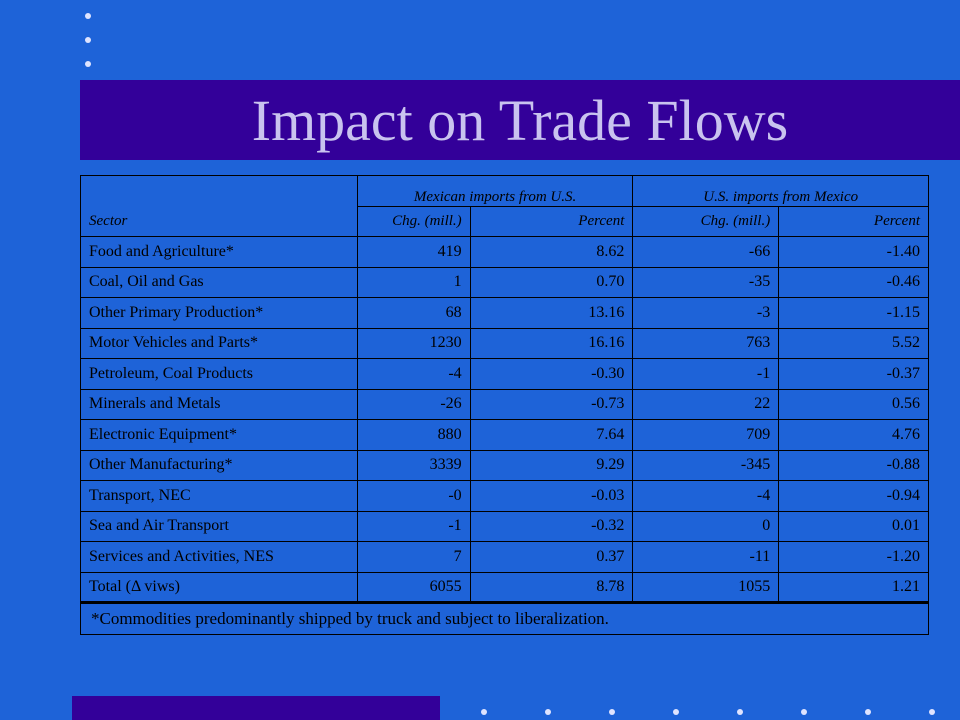 The height and width of the screenshot is (720, 960). Describe the element at coordinates (413, 252) in the screenshot. I see `mexico-chg-cell: 419` at that location.